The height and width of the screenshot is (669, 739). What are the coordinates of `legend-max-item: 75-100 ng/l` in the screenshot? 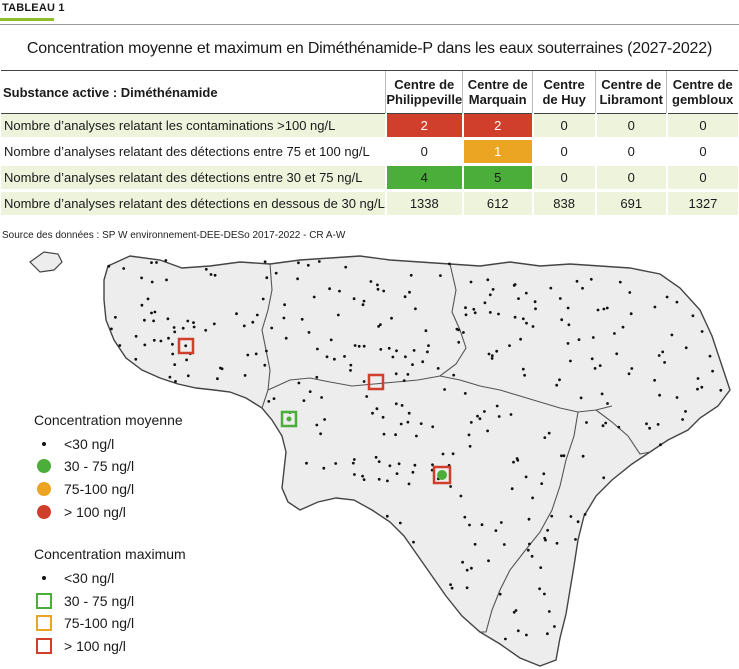 It's located at (85, 623).